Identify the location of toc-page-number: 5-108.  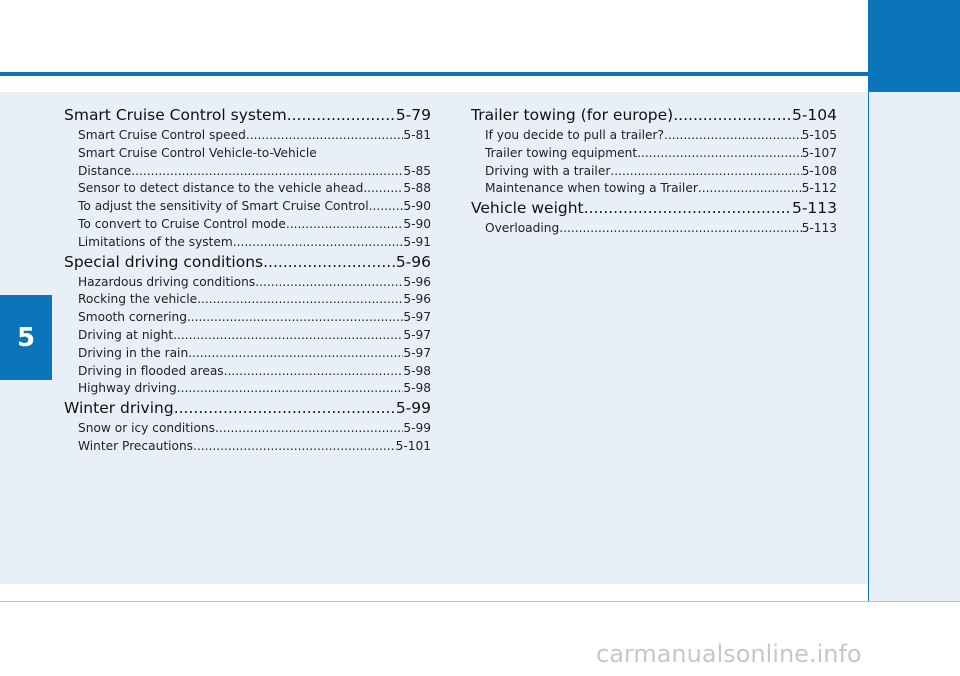
(819, 170).